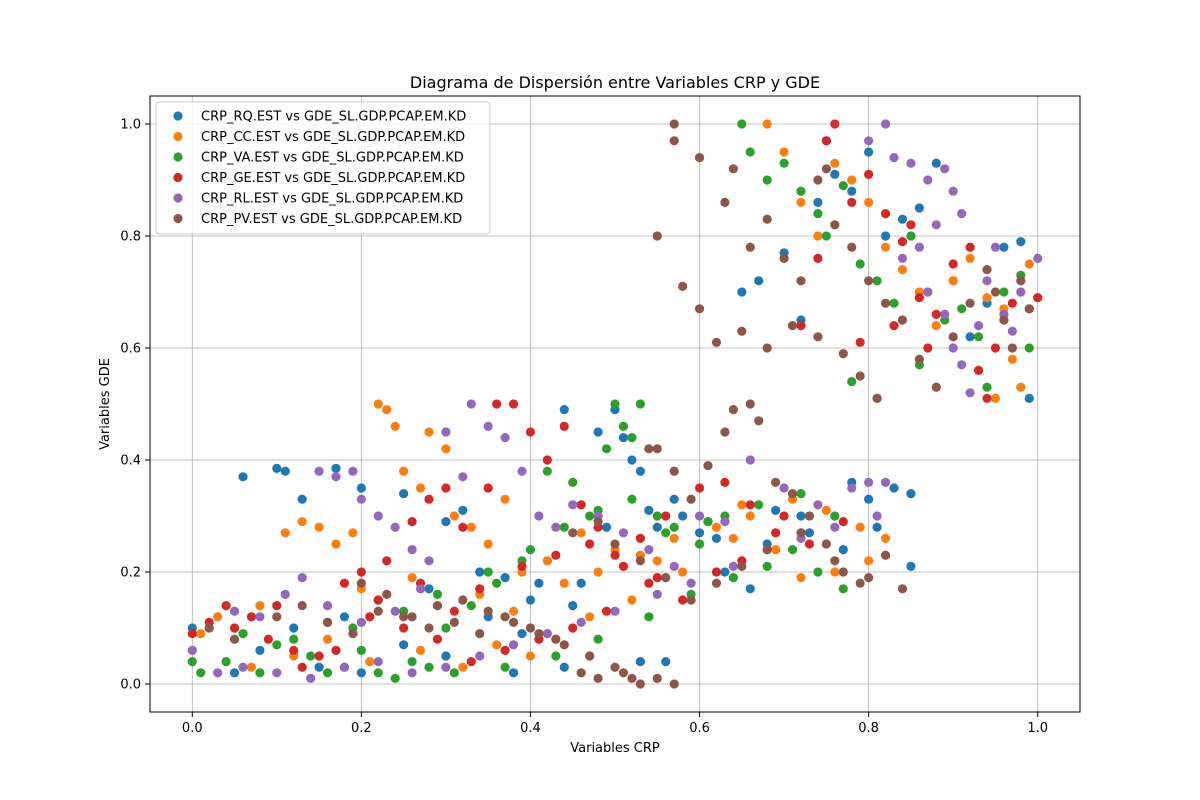 This screenshot has width=1200, height=800. I want to click on legend-label: CRP_GE.EST vs GDE_SL.GDP.PCAP.EM.KD, so click(333, 178).